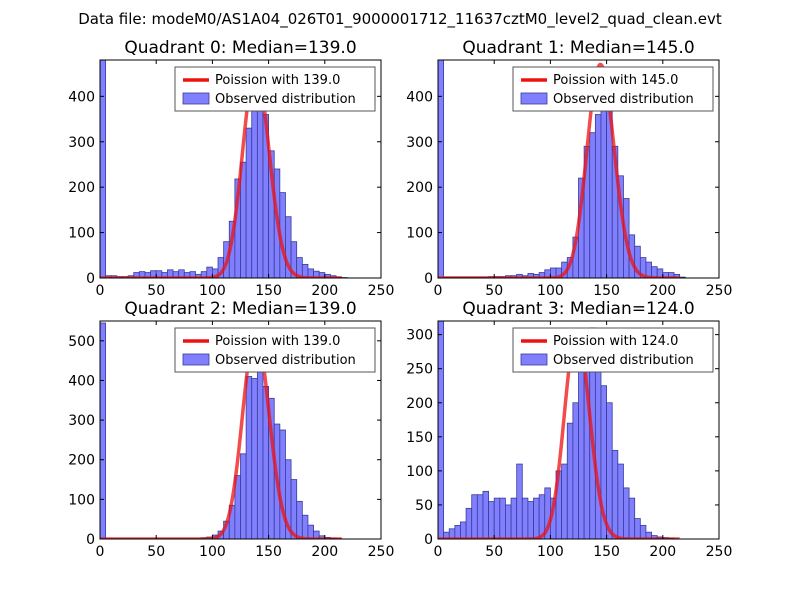 Image resolution: width=800 pixels, height=600 pixels. Describe the element at coordinates (613, 350) in the screenshot. I see `legend: Poission with 124.0 Observed distribution` at that location.